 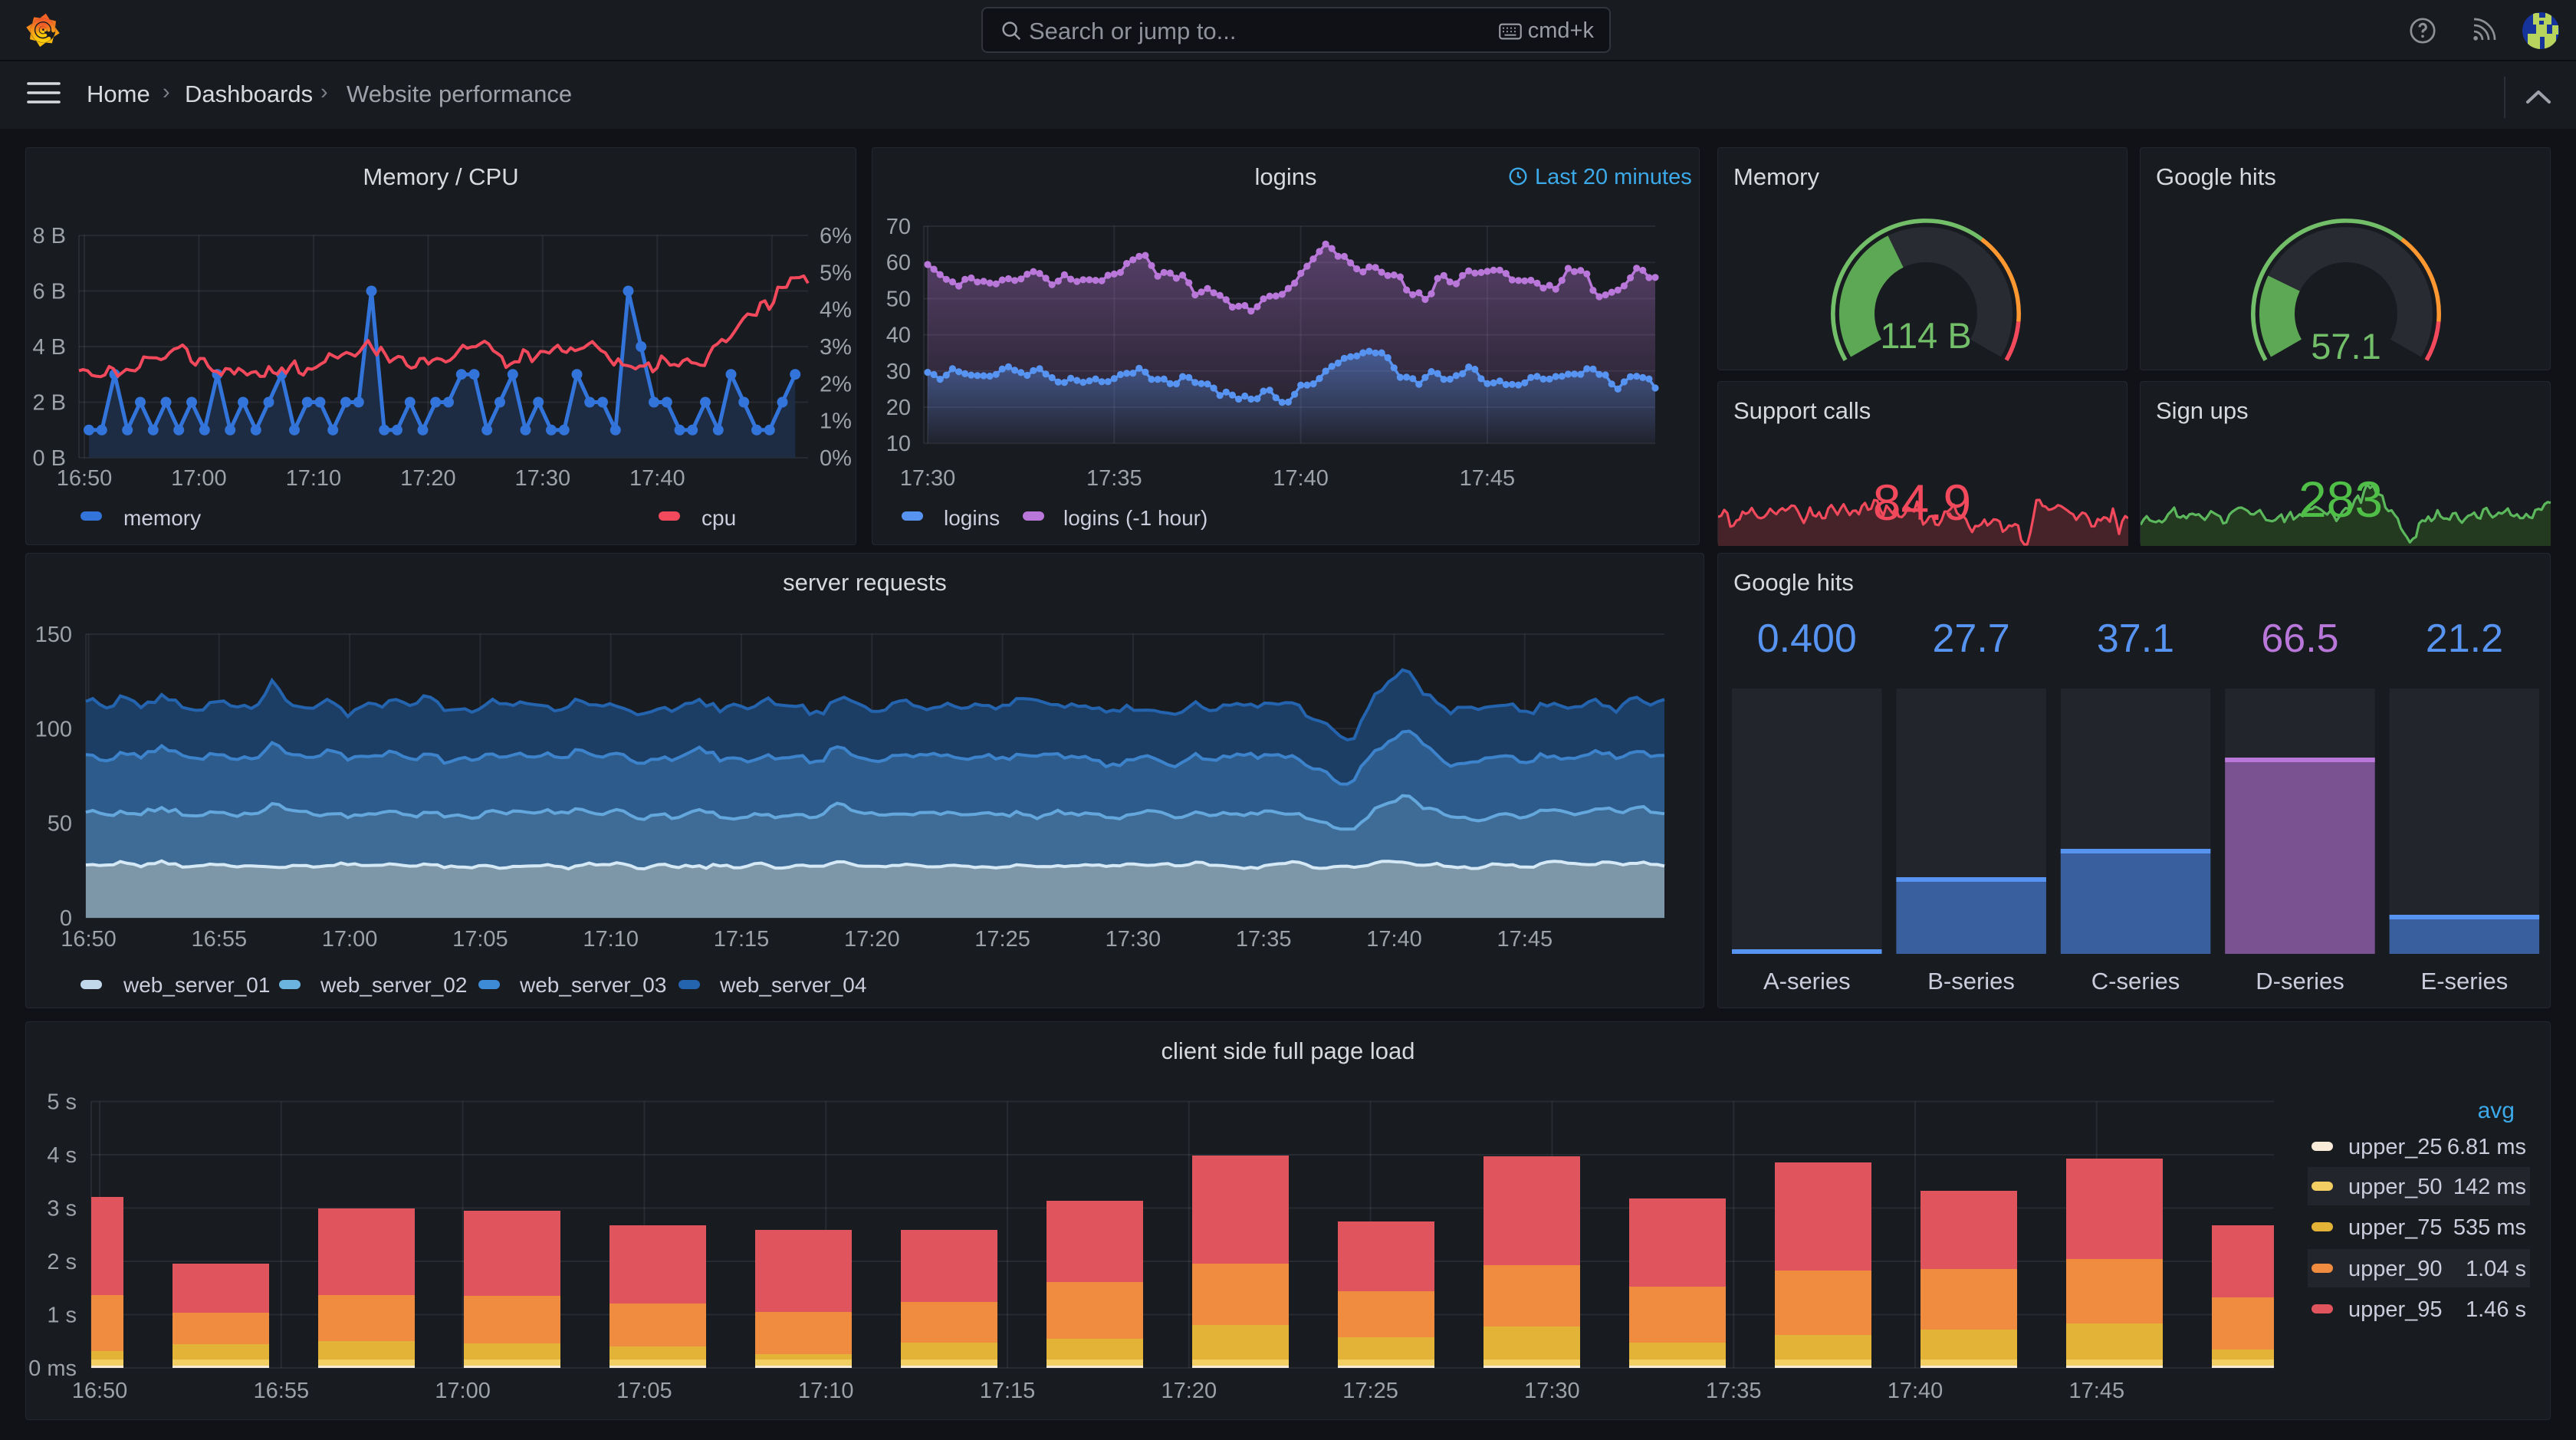 I want to click on svg-text: 0%, so click(x=836, y=458).